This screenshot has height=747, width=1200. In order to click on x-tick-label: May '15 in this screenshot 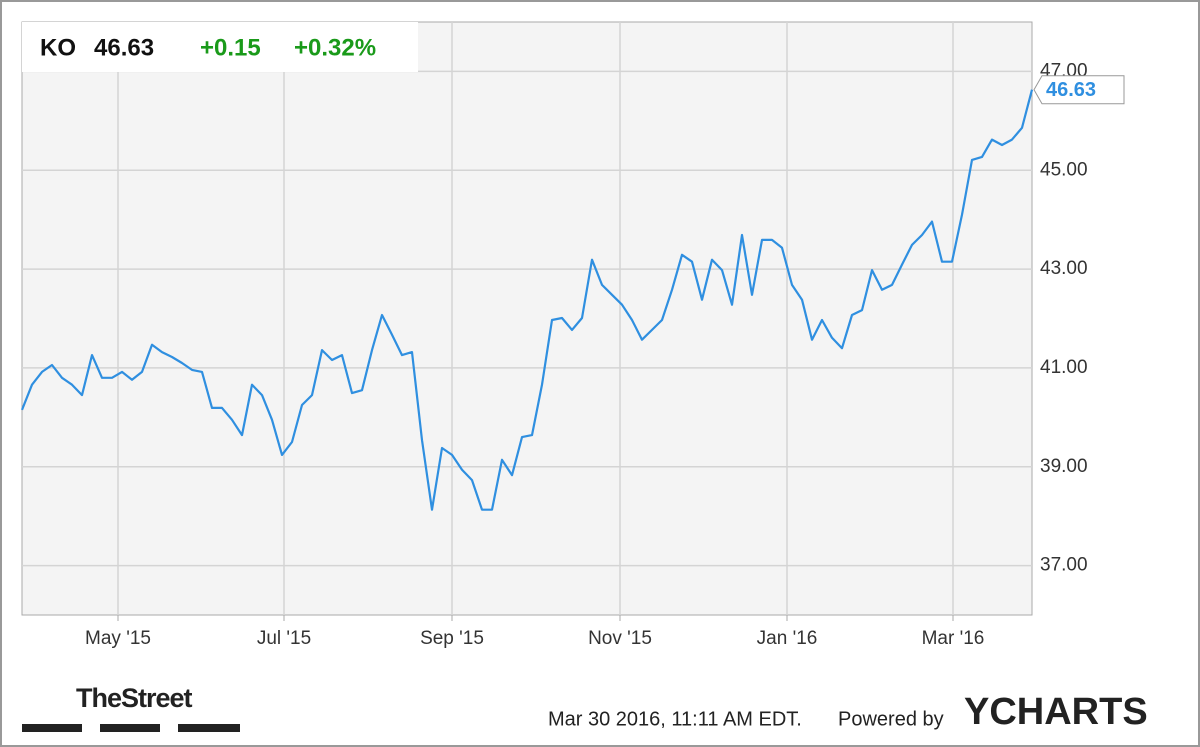, I will do `click(118, 638)`.